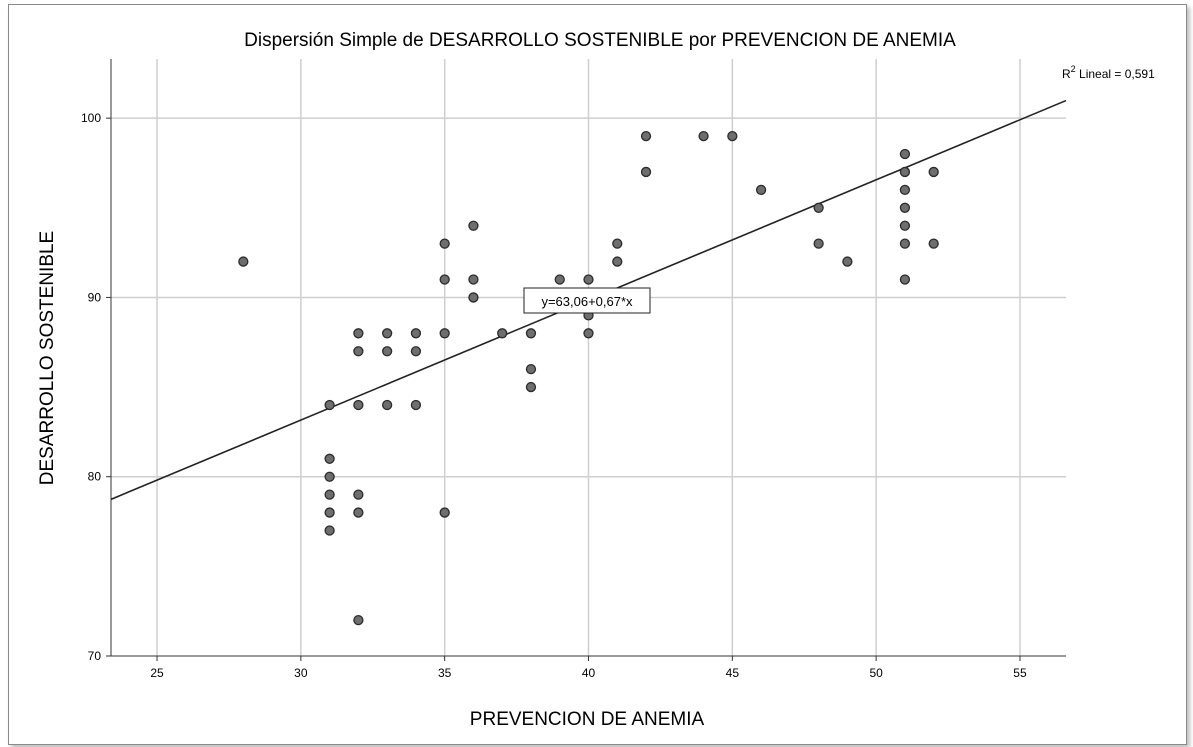  What do you see at coordinates (589, 673) in the screenshot?
I see `x-tick-label: 40` at bounding box center [589, 673].